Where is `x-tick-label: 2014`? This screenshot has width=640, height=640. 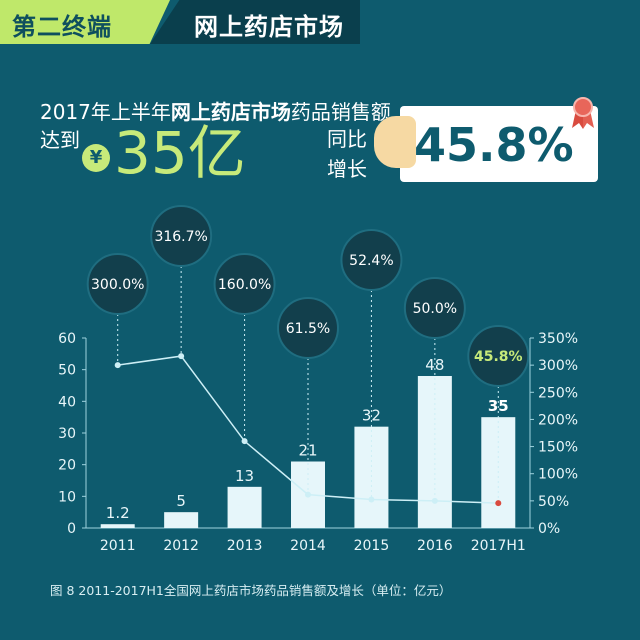
x-tick-label: 2014 is located at coordinates (308, 546).